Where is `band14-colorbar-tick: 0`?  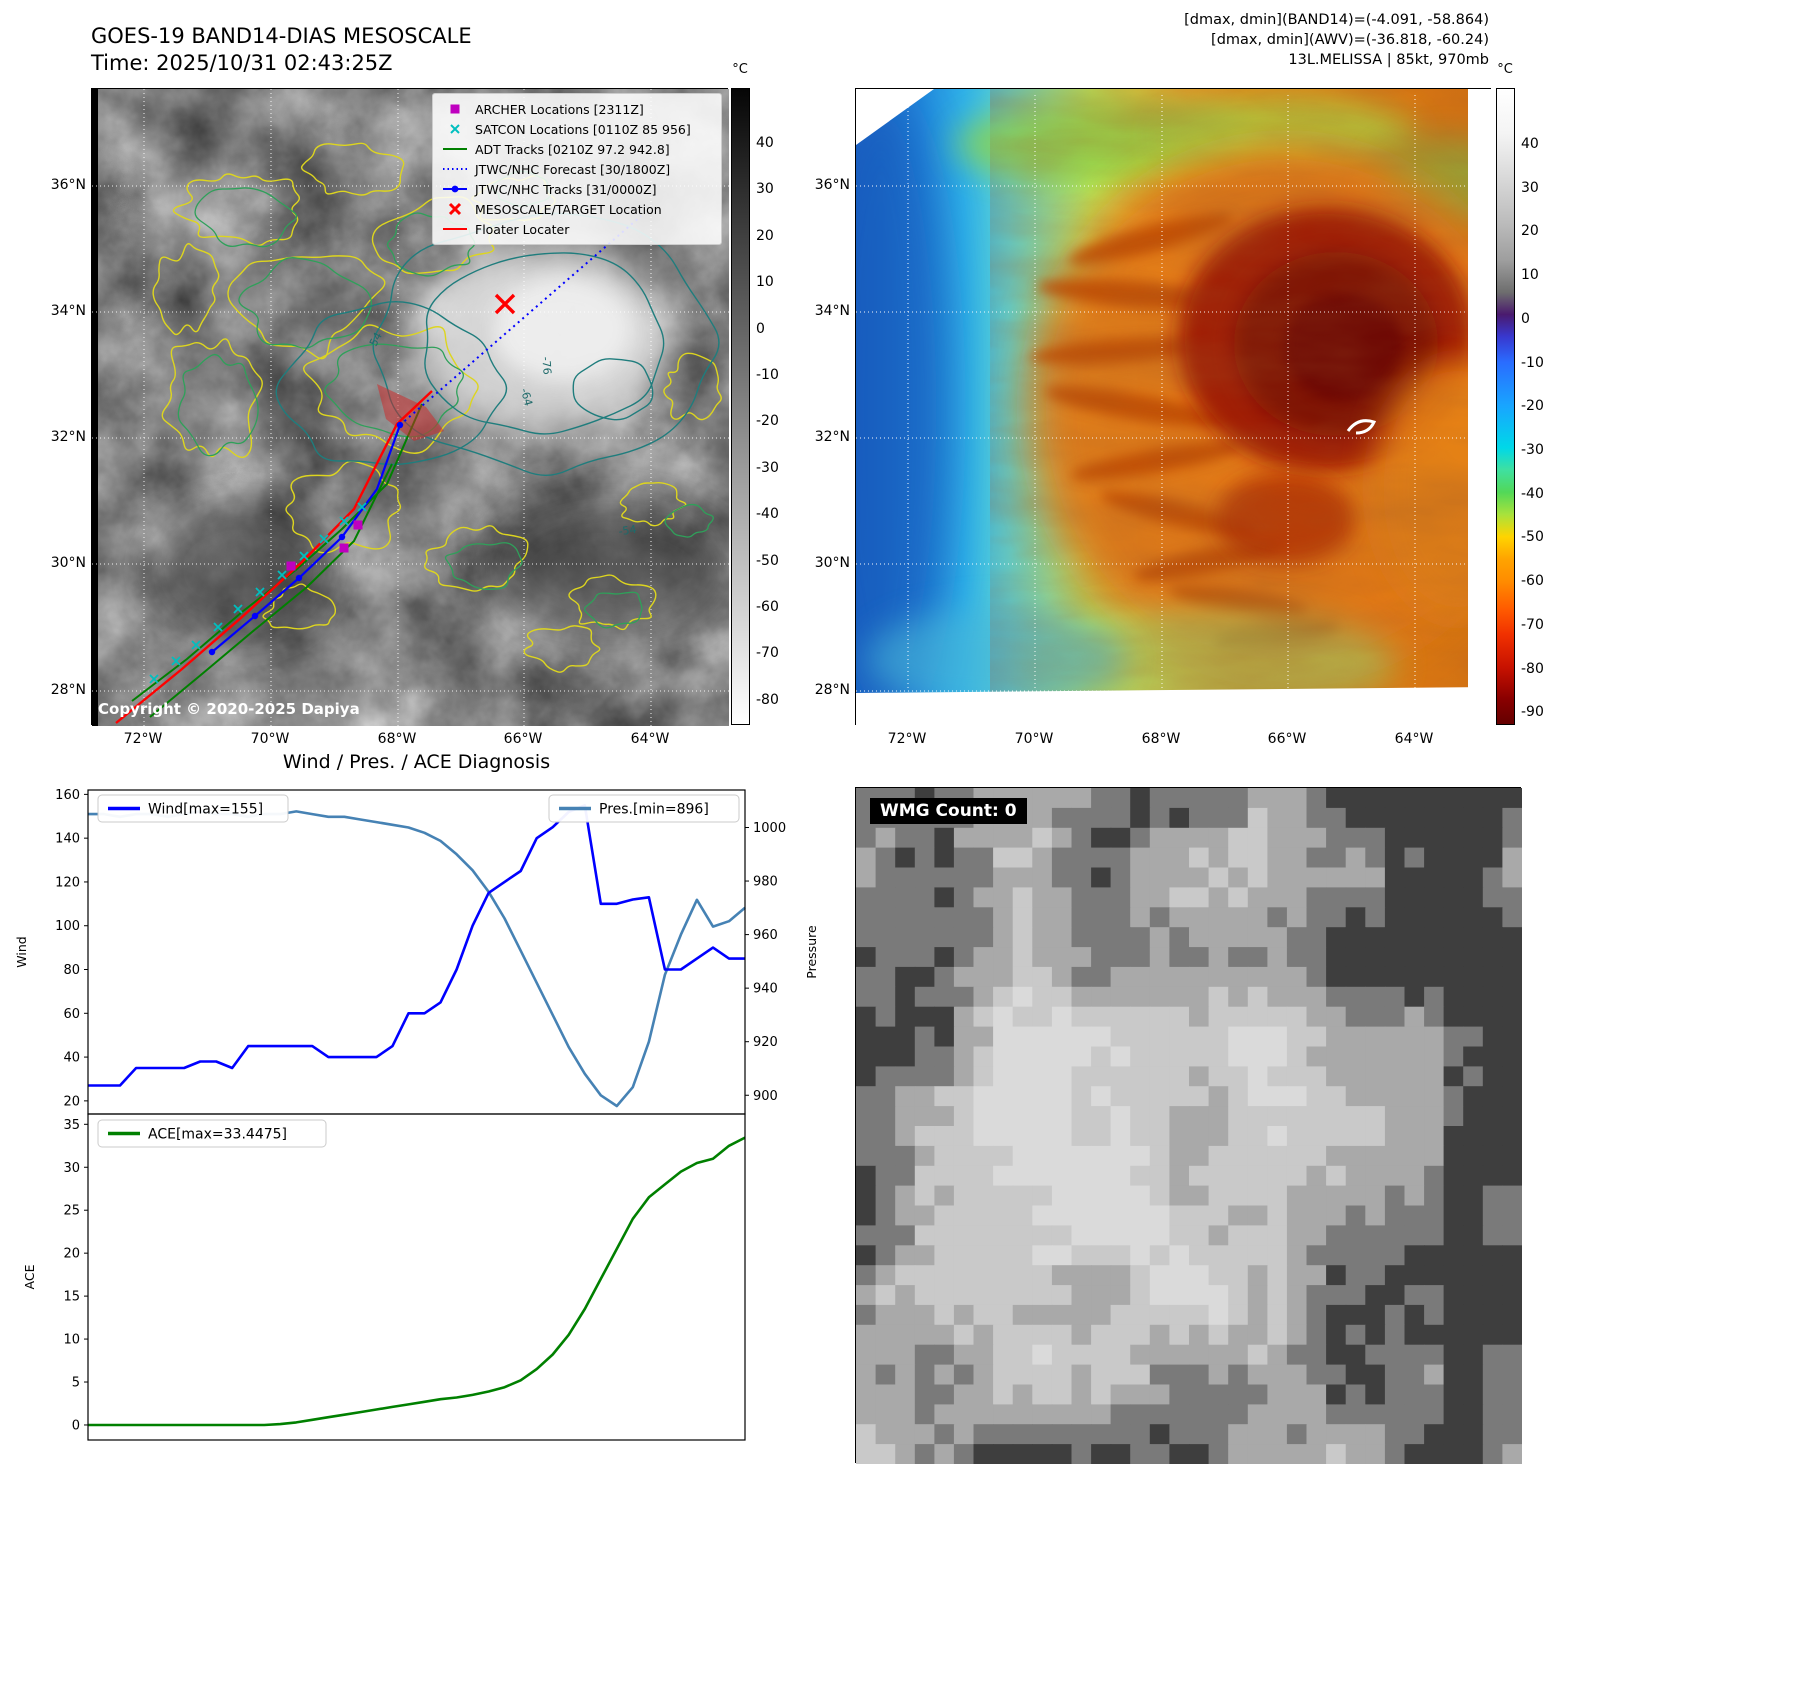 band14-colorbar-tick: 0 is located at coordinates (760, 328).